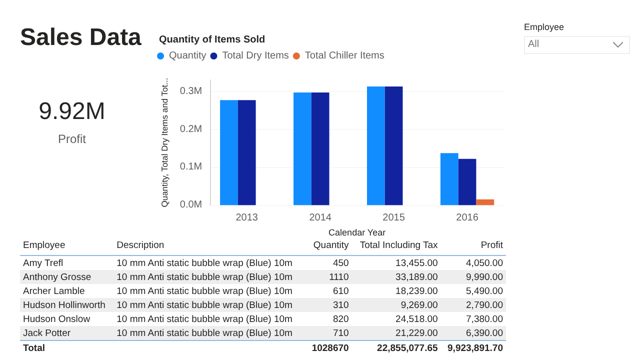 Image resolution: width=640 pixels, height=360 pixels. What do you see at coordinates (191, 205) in the screenshot?
I see `y-tick-label: 0.0M` at bounding box center [191, 205].